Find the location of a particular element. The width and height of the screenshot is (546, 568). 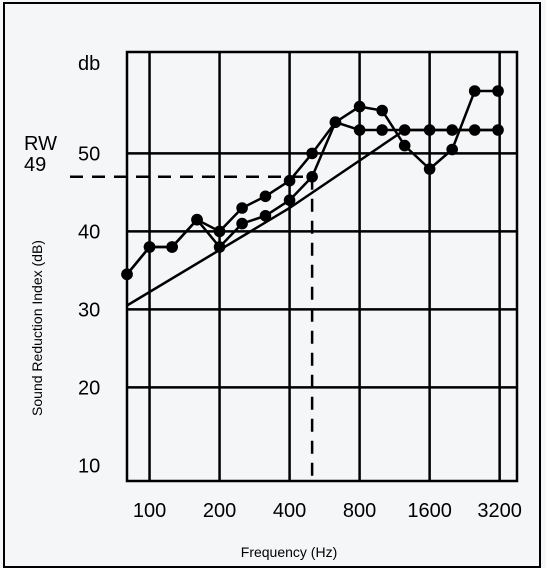

y-unit-label: db is located at coordinates (89, 64).